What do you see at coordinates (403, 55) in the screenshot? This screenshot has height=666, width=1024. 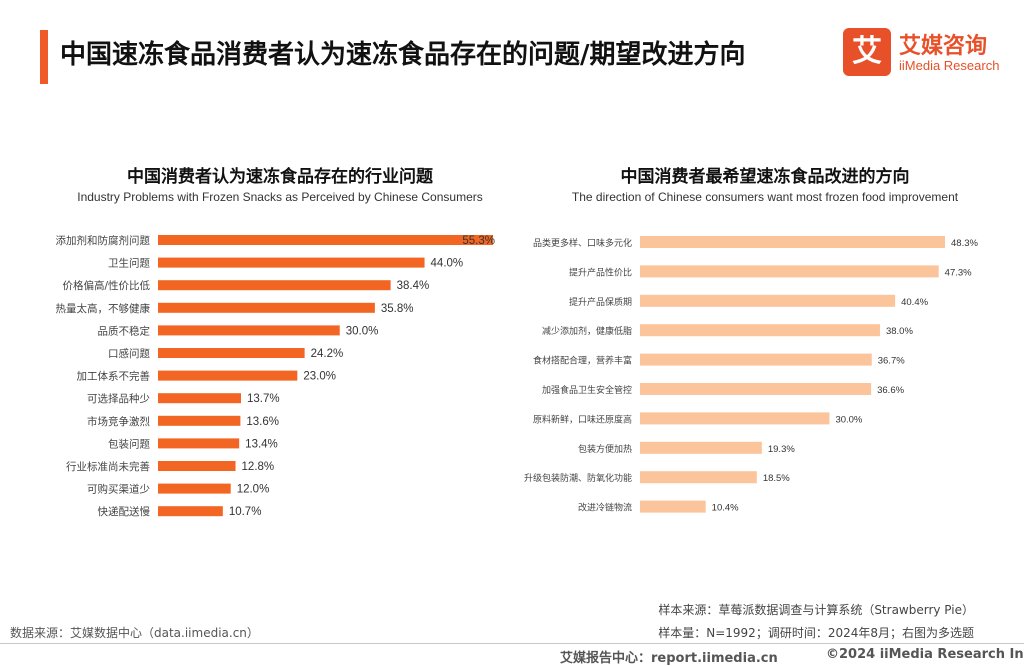 I see `page-title: 中国速冻食品消费者认为速冻食品存在的问题/期望改进方向` at bounding box center [403, 55].